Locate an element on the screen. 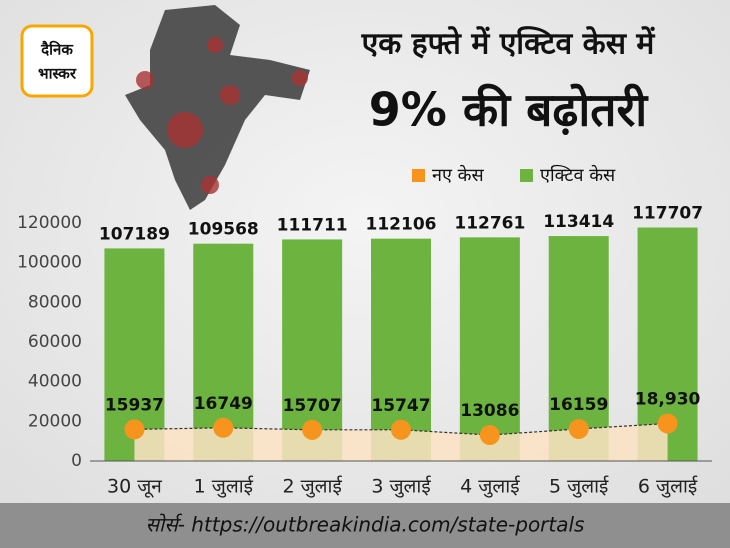 The height and width of the screenshot is (548, 730). logo-text: भास्कर is located at coordinates (57, 74).